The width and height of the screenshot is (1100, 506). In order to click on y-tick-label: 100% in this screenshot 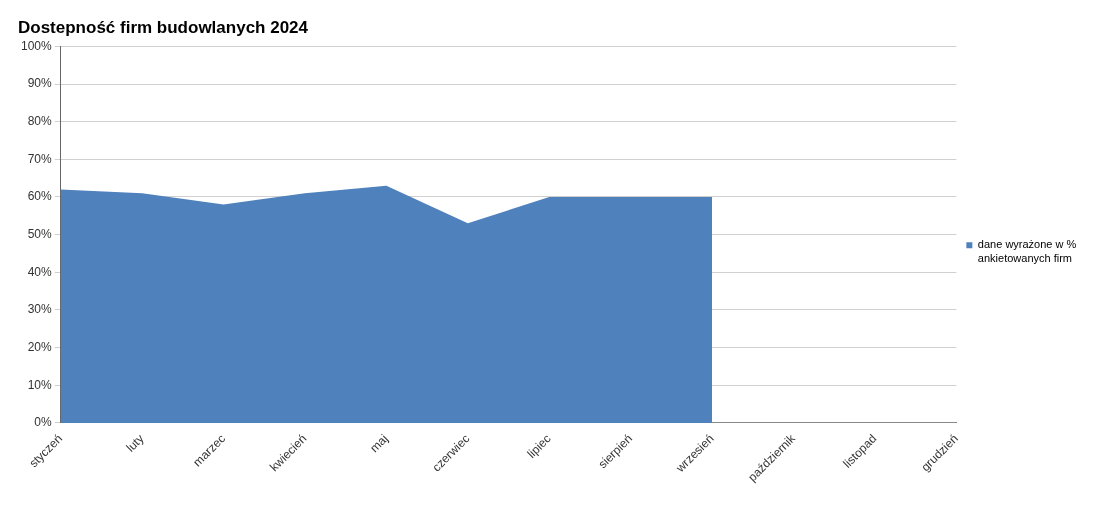, I will do `click(36, 45)`.